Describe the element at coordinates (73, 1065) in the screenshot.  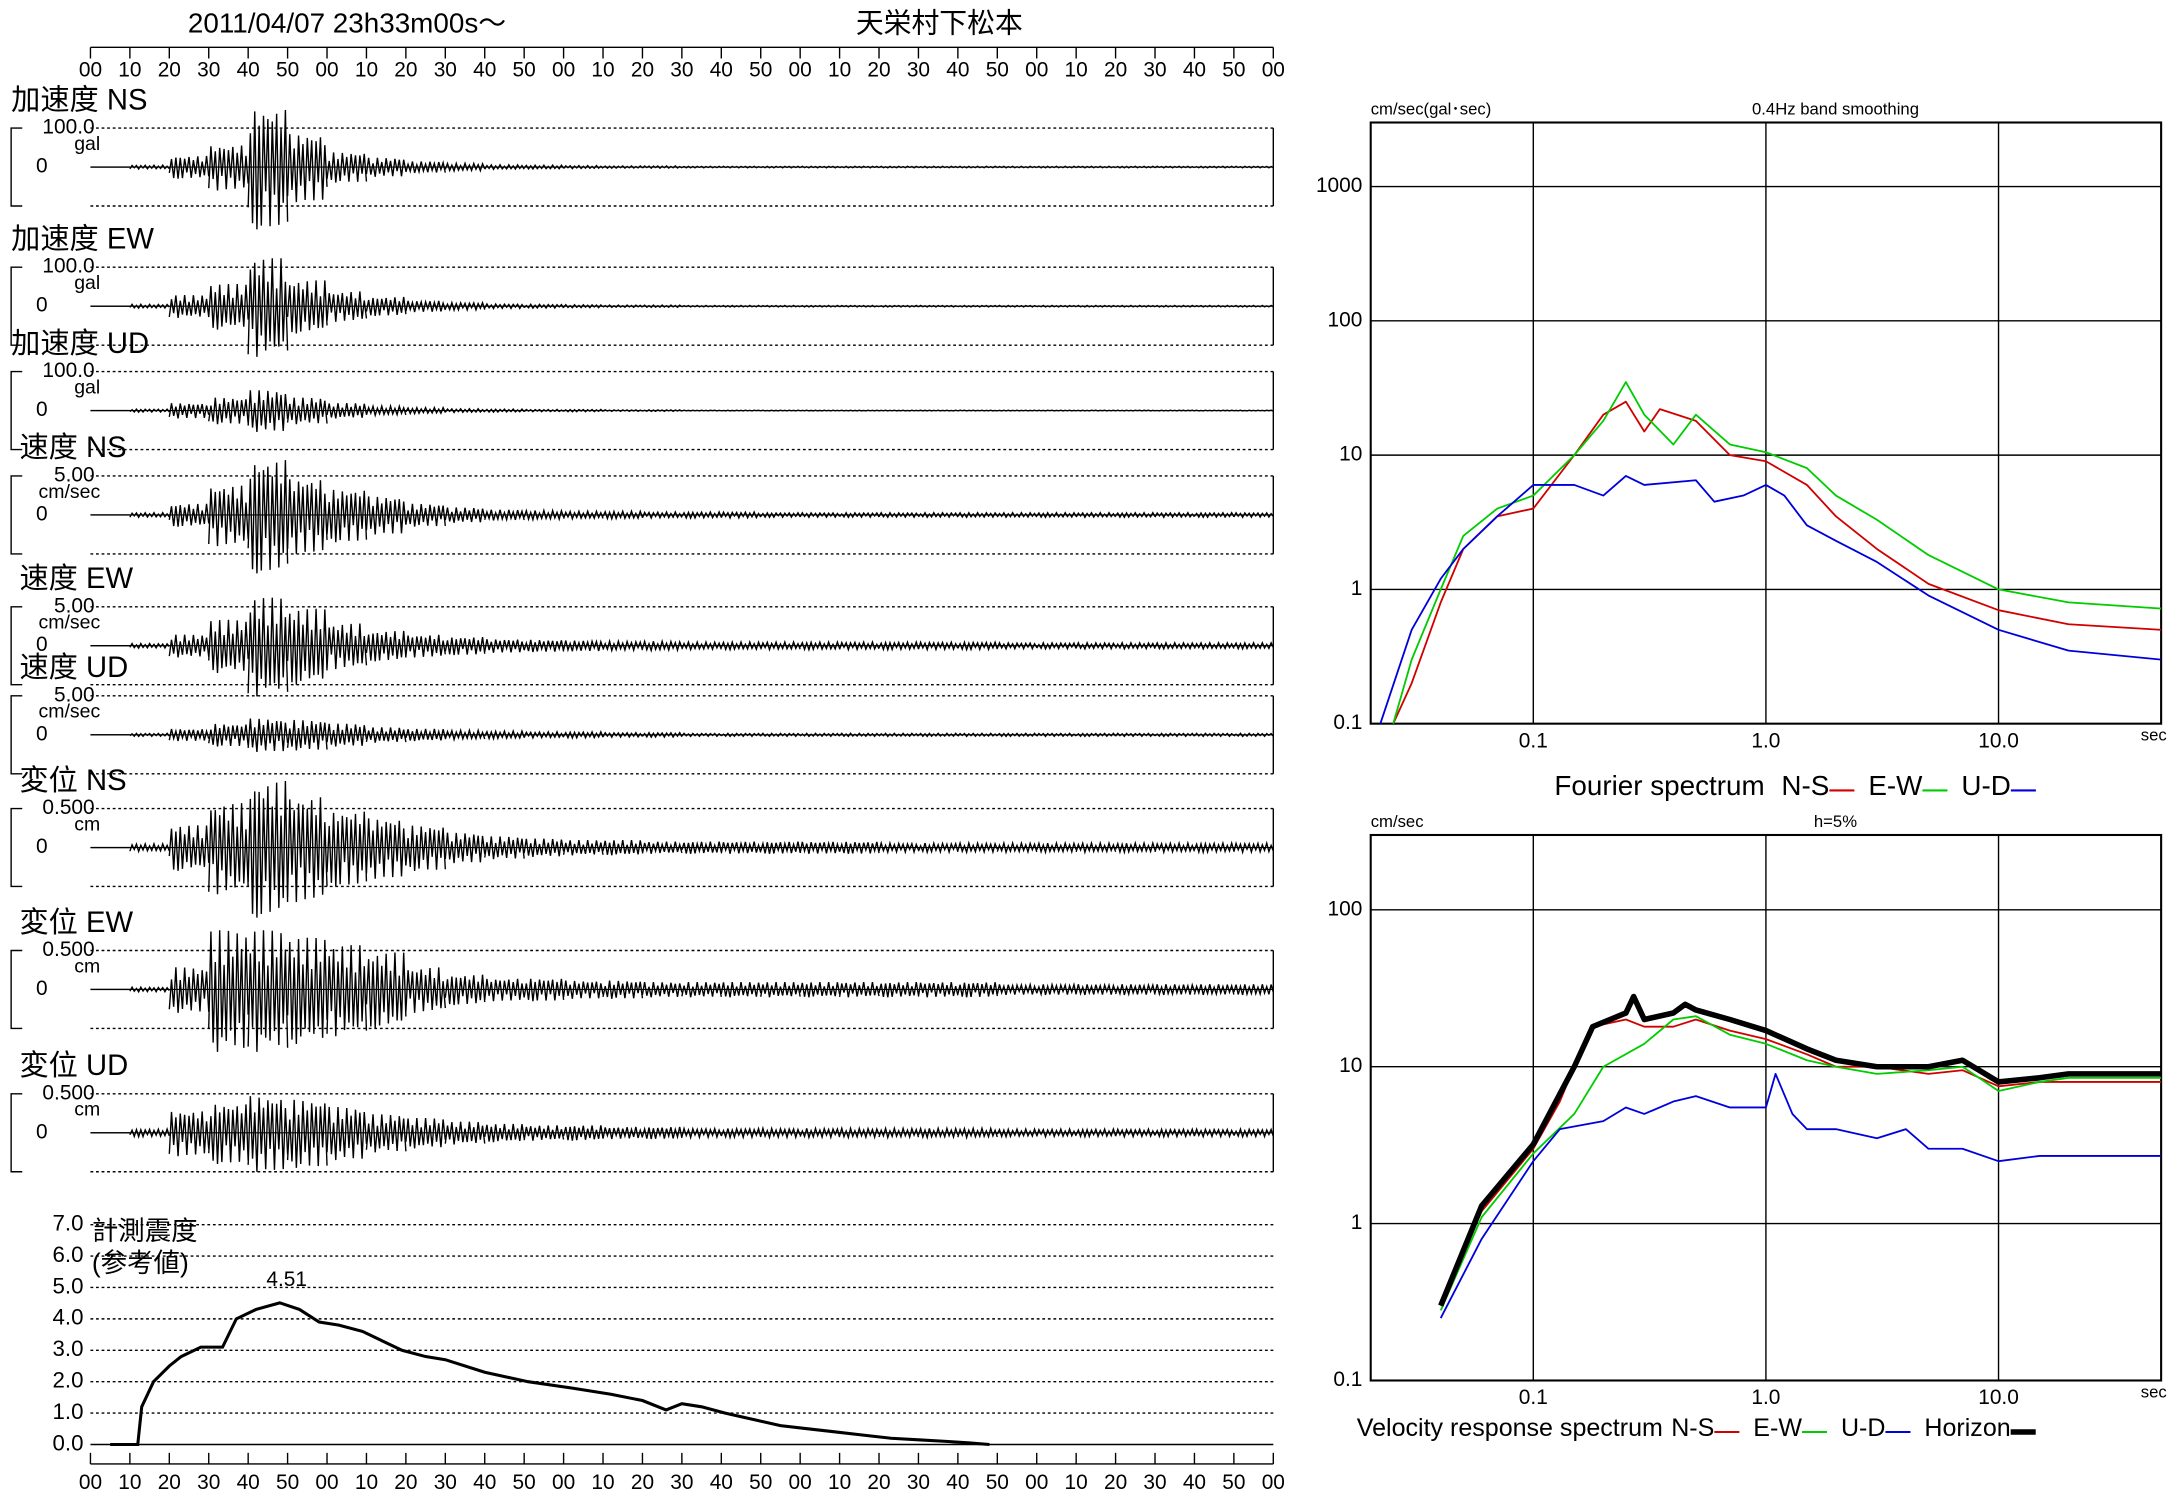
I see `trace-name: 変位 UD` at that location.